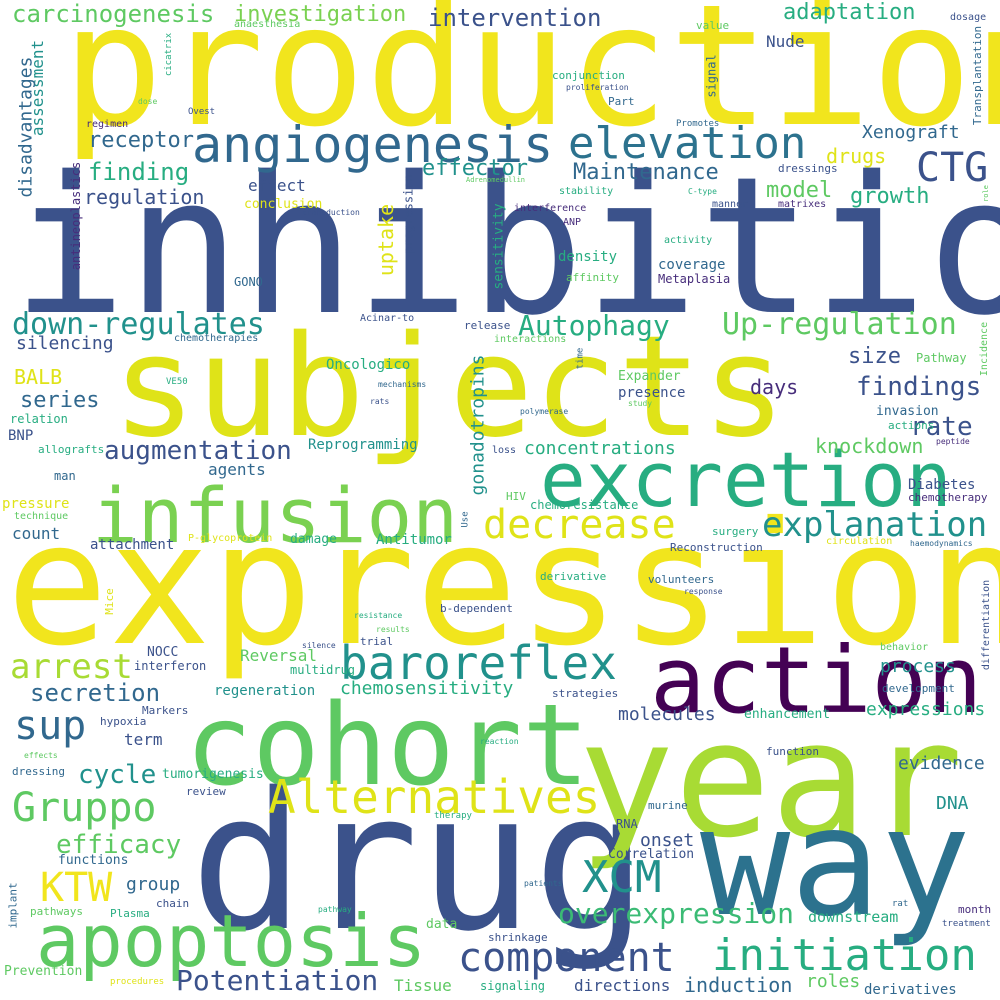 The image size is (1000, 1000). I want to click on word: way, so click(835, 863).